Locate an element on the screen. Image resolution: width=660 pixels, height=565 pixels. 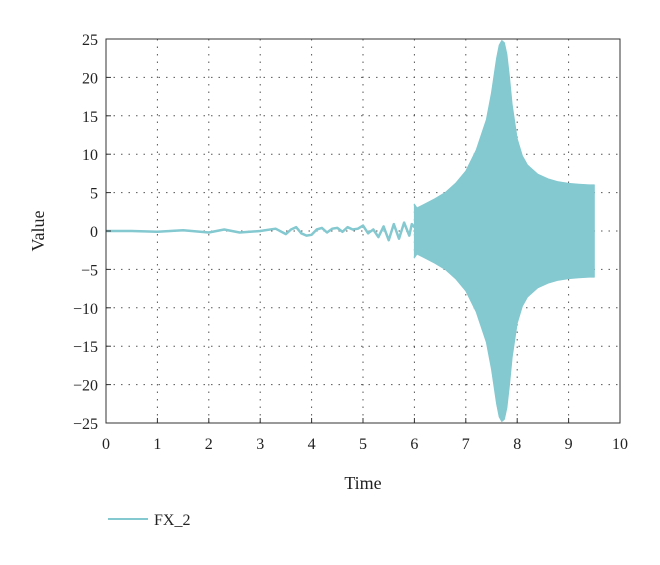
y-tick-label-10: −10 is located at coordinates (85, 309).